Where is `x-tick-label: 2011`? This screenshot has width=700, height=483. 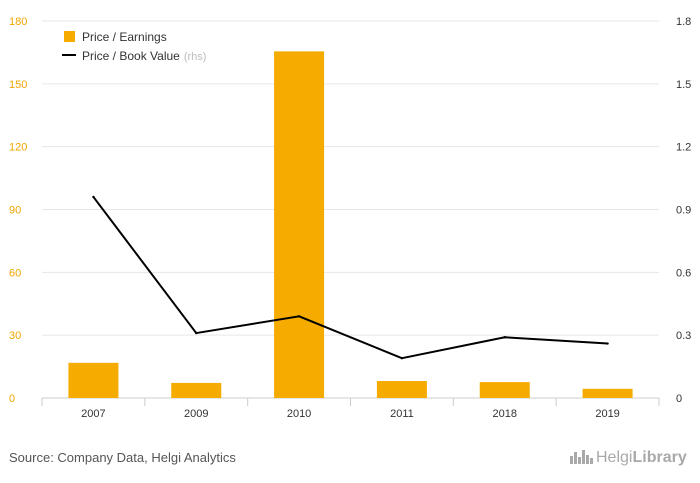 x-tick-label: 2011 is located at coordinates (402, 414).